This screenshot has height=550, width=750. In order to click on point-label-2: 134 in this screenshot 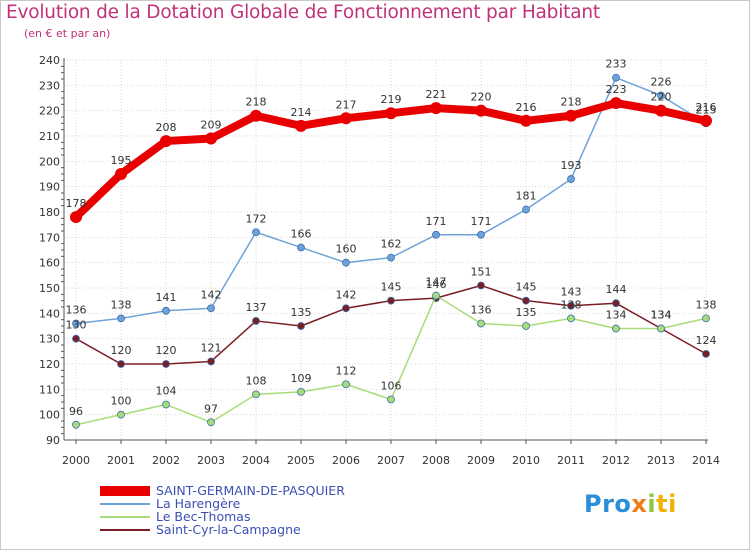, I will do `click(661, 315)`.